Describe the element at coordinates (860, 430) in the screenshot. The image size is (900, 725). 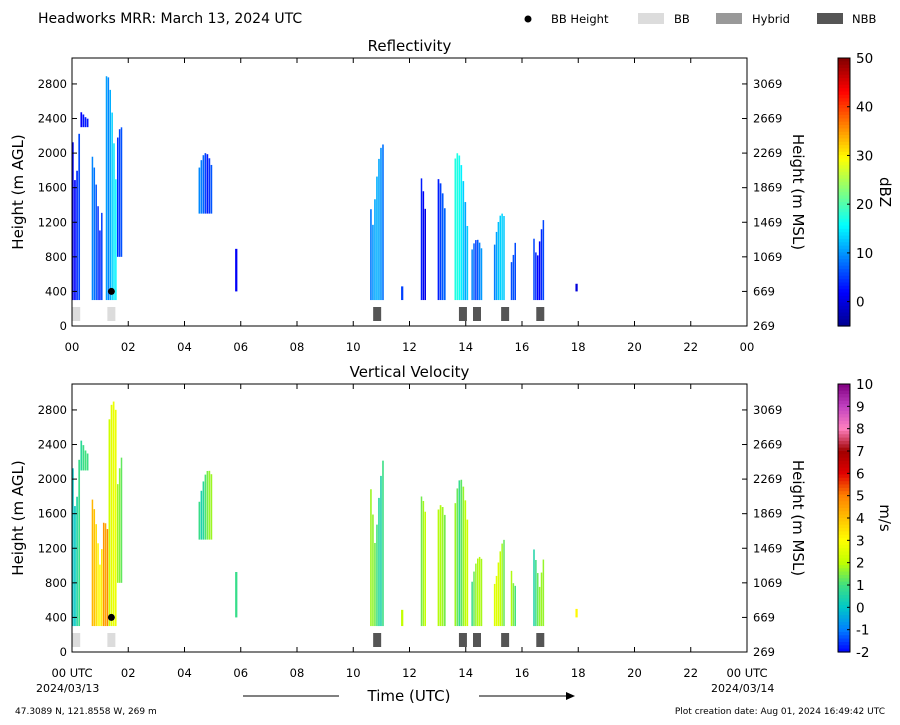
I see `colorbar-tick-label: 8` at that location.